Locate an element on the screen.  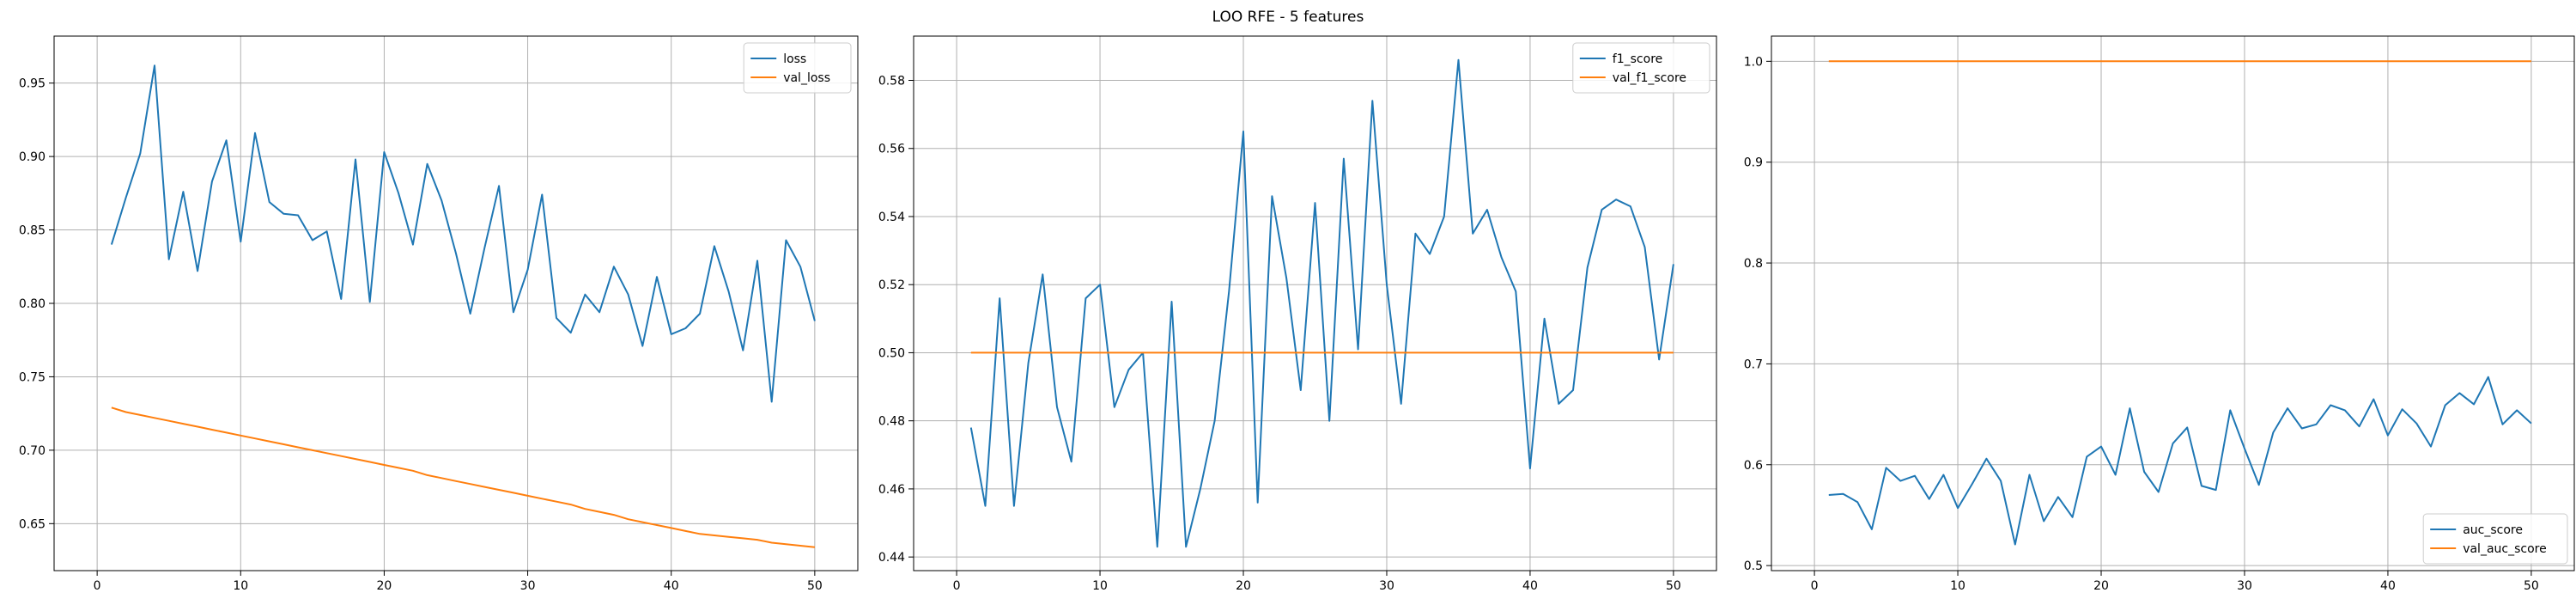
legend-label: val_loss is located at coordinates (806, 78).